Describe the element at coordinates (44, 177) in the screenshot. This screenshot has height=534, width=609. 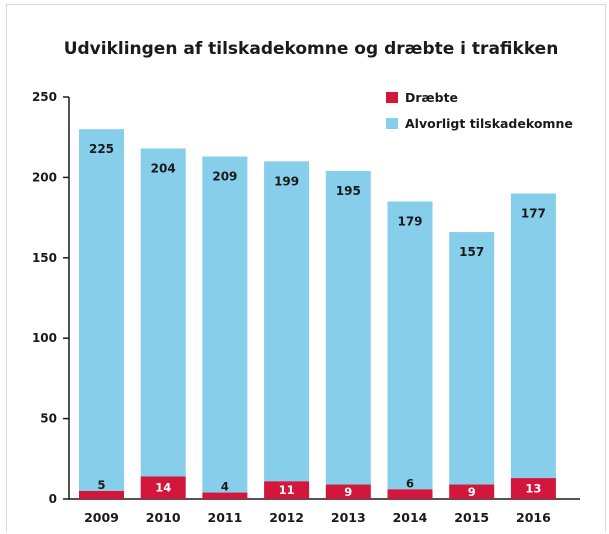
I see `y-tick-label: 200` at that location.